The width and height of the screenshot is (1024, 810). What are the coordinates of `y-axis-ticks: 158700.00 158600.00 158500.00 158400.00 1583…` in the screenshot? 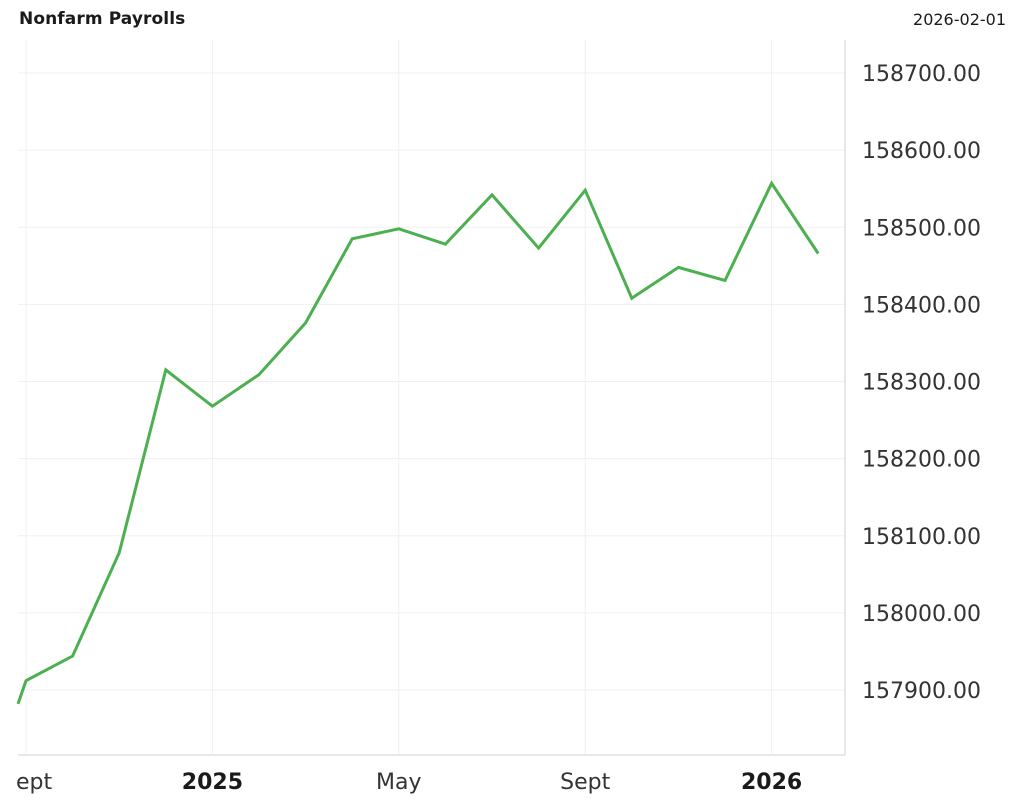 It's located at (921, 383).